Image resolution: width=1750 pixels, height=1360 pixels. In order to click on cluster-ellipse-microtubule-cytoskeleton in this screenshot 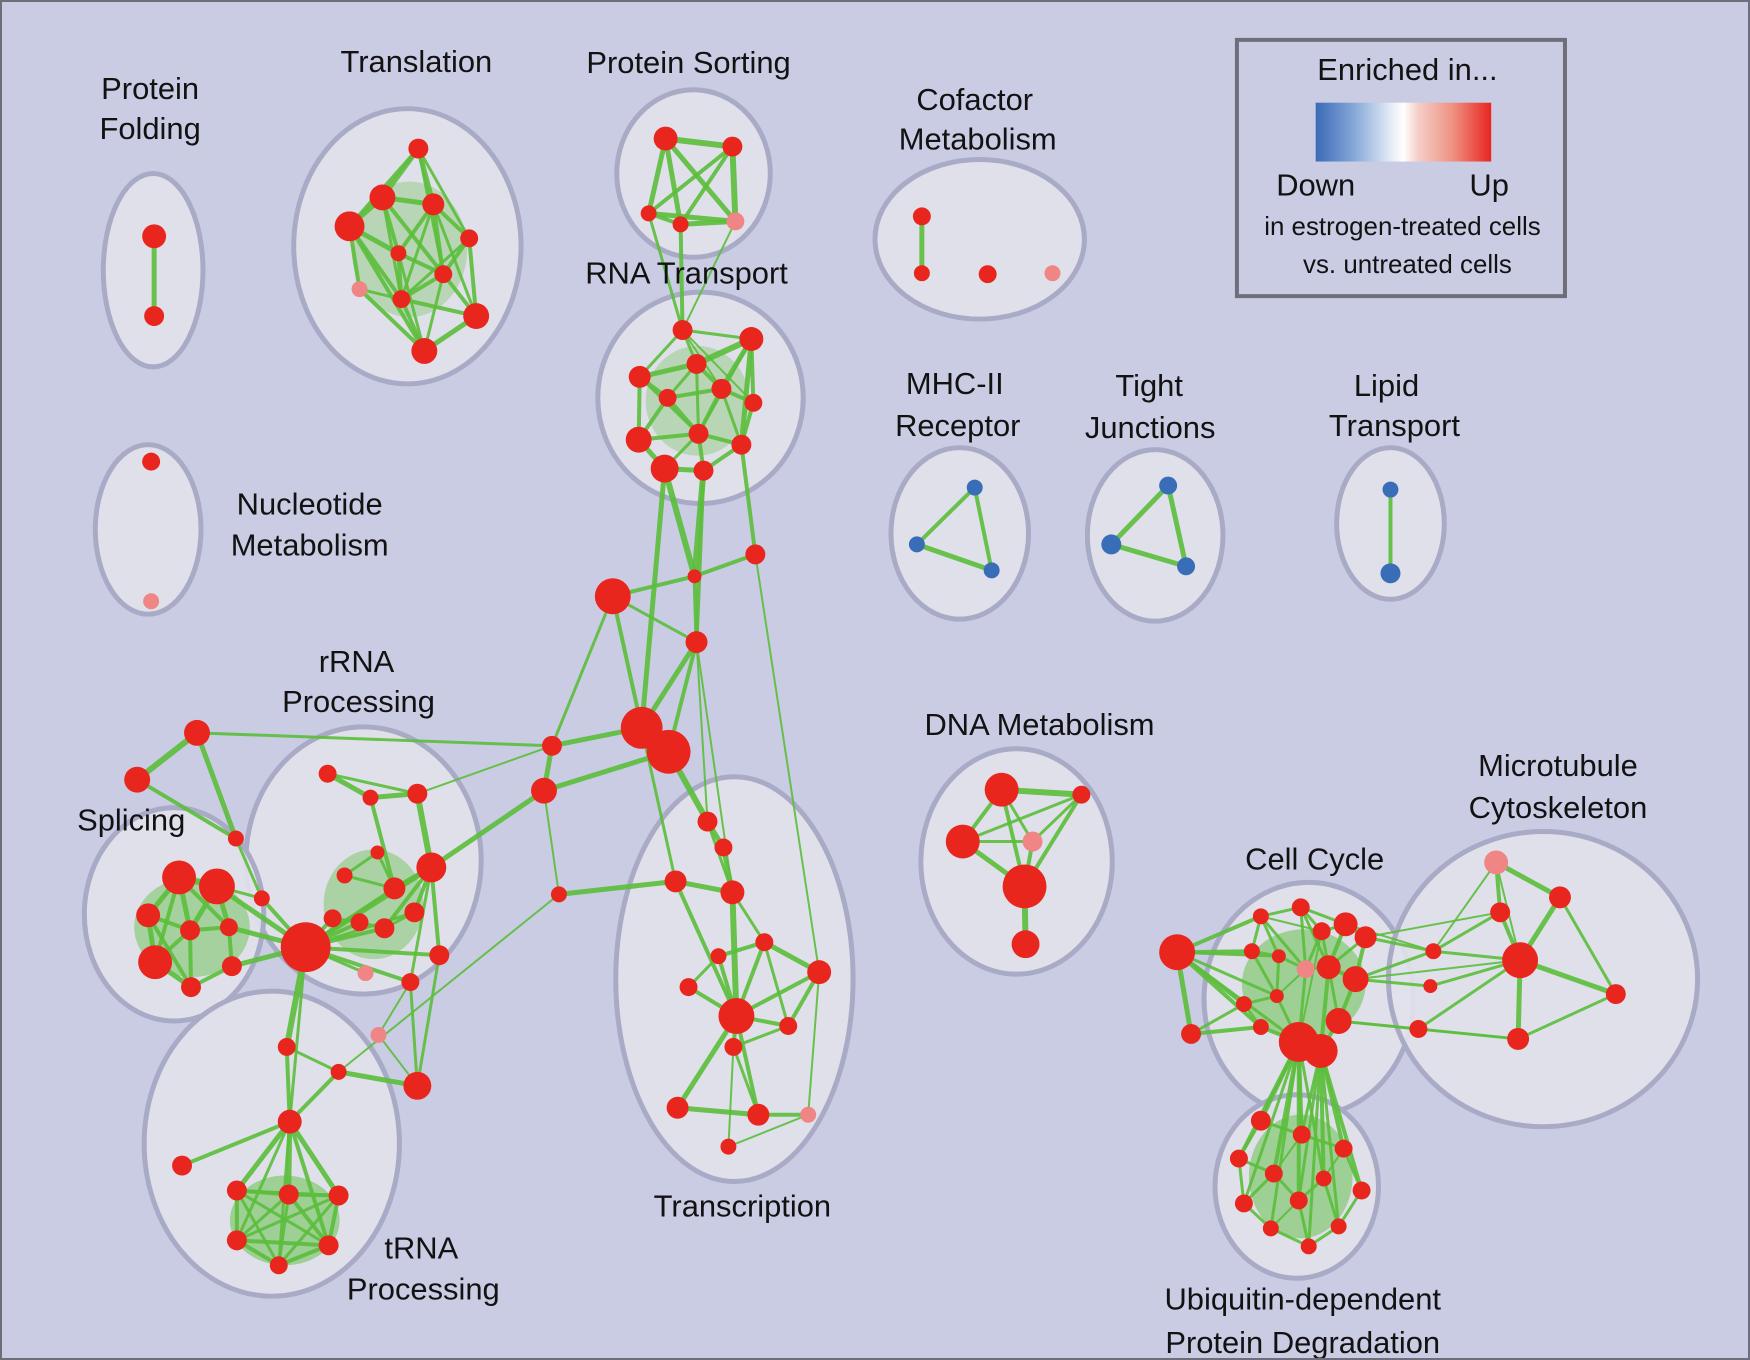, I will do `click(1543, 979)`.